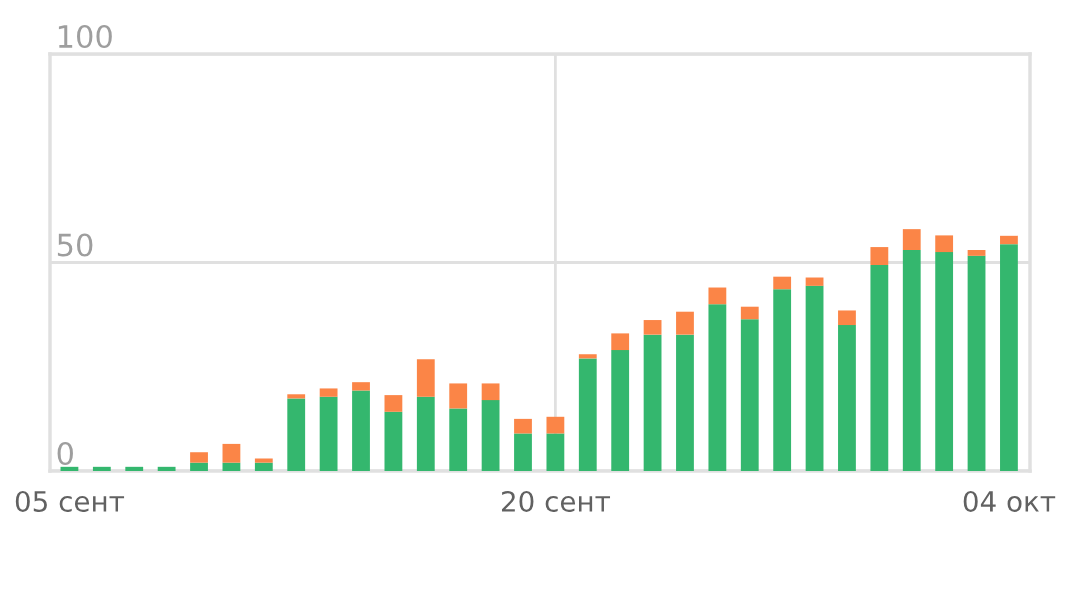 This screenshot has height=592, width=1080. What do you see at coordinates (75, 245) in the screenshot?
I see `y-tick-label: 50` at bounding box center [75, 245].